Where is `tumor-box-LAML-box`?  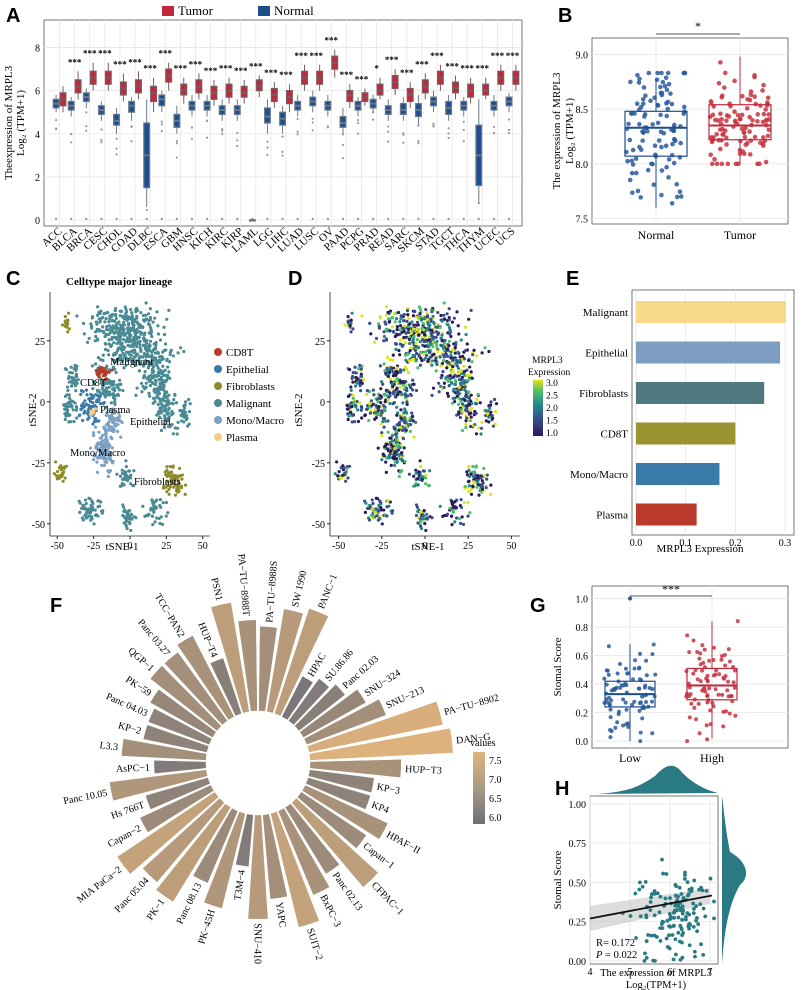
tumor-box-LAML-box is located at coordinates (259, 85).